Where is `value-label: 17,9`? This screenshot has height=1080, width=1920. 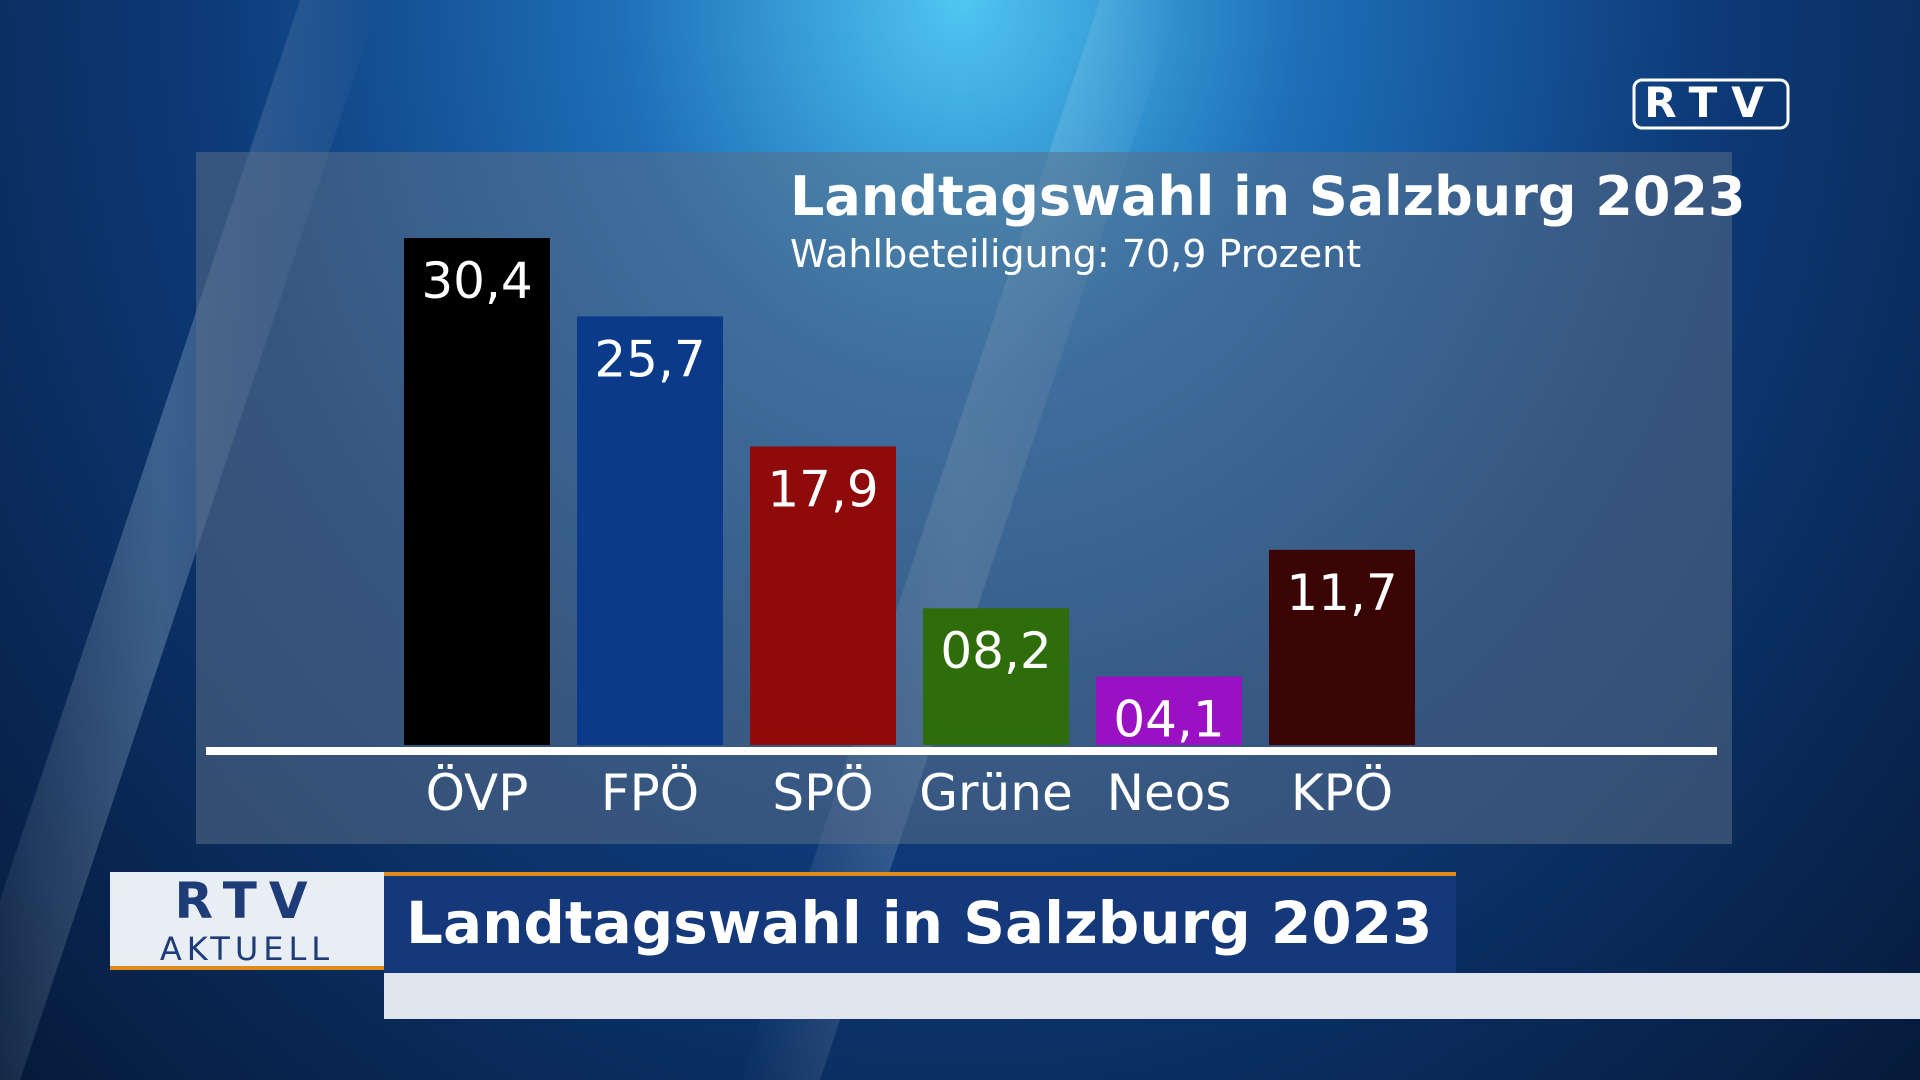
value-label: 17,9 is located at coordinates (822, 489).